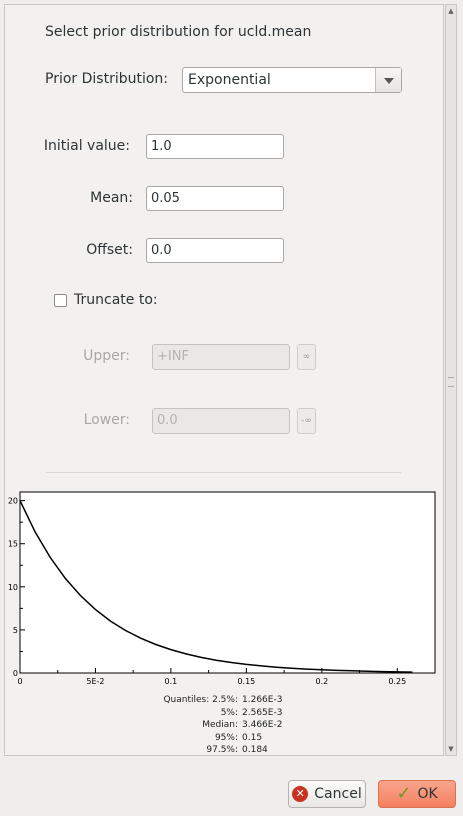 The height and width of the screenshot is (816, 463). I want to click on prior-distribution-label: Prior Distribution:, so click(107, 79).